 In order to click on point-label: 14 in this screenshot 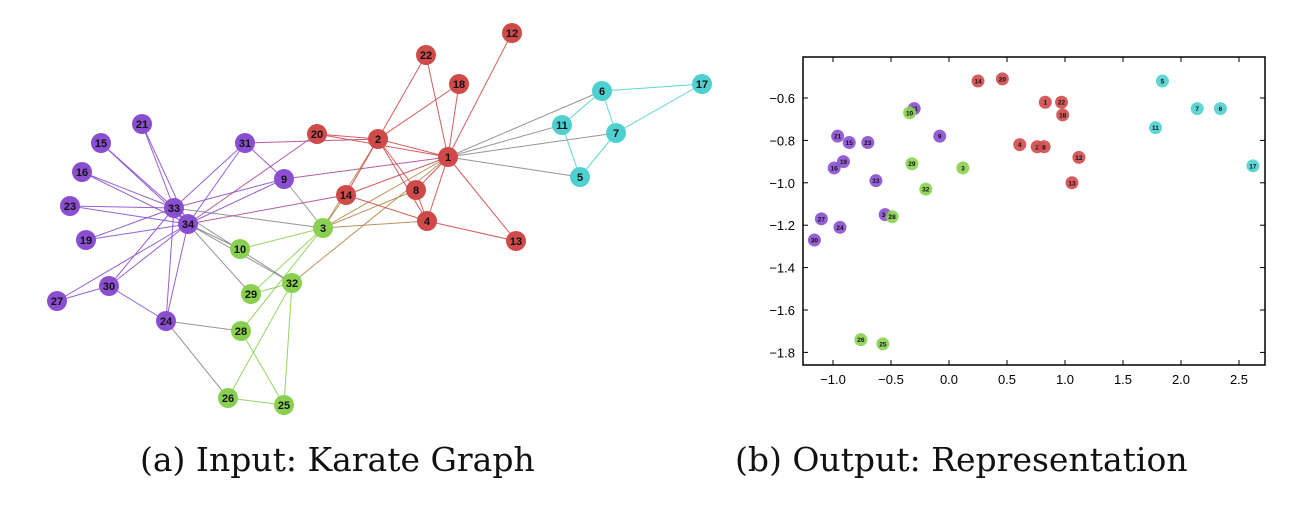, I will do `click(978, 82)`.